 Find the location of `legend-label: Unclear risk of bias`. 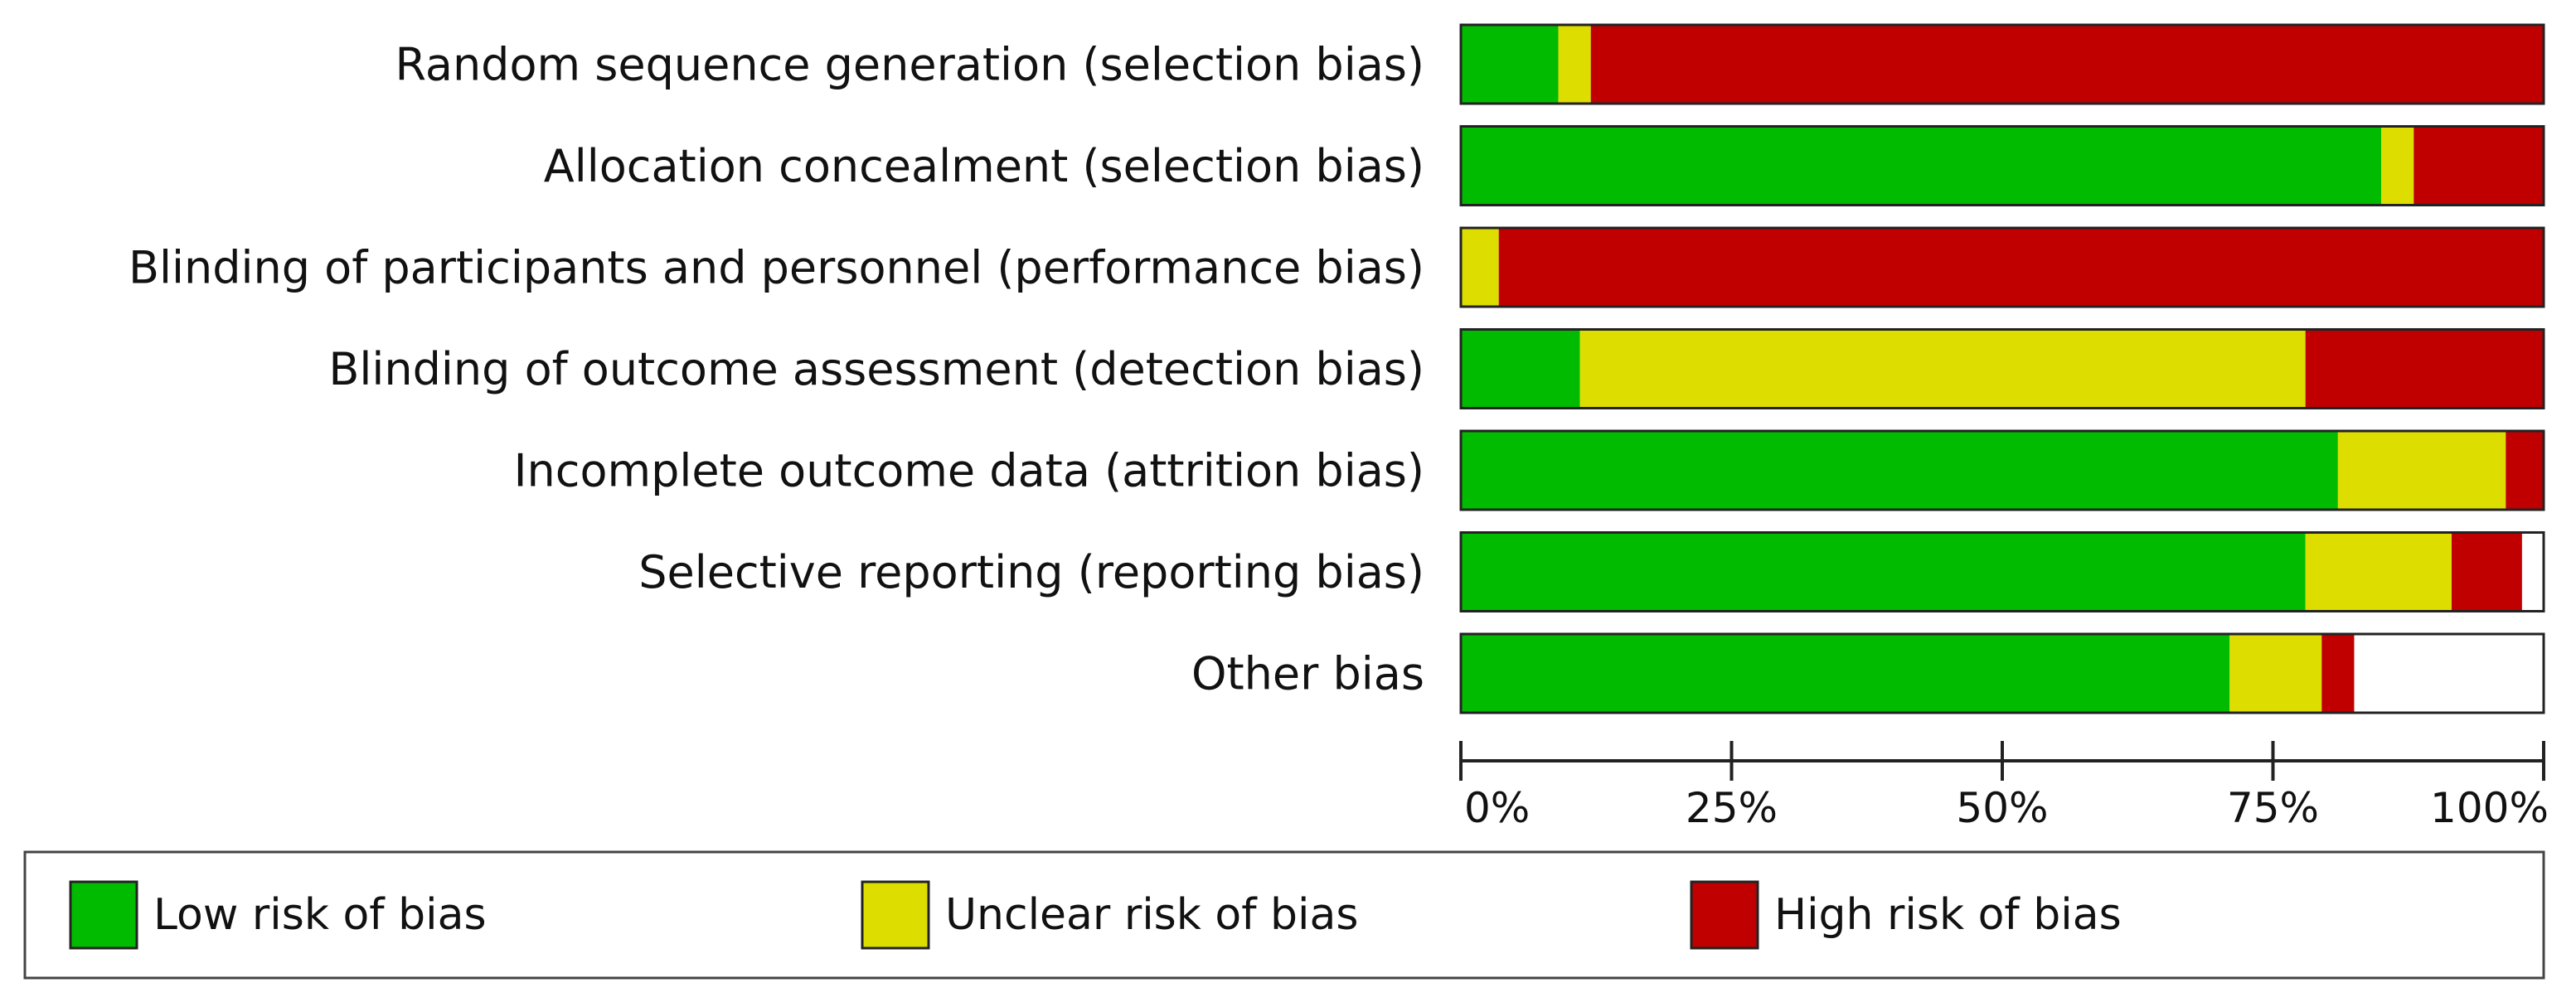

legend-label: Unclear risk of bias is located at coordinates (1151, 915).